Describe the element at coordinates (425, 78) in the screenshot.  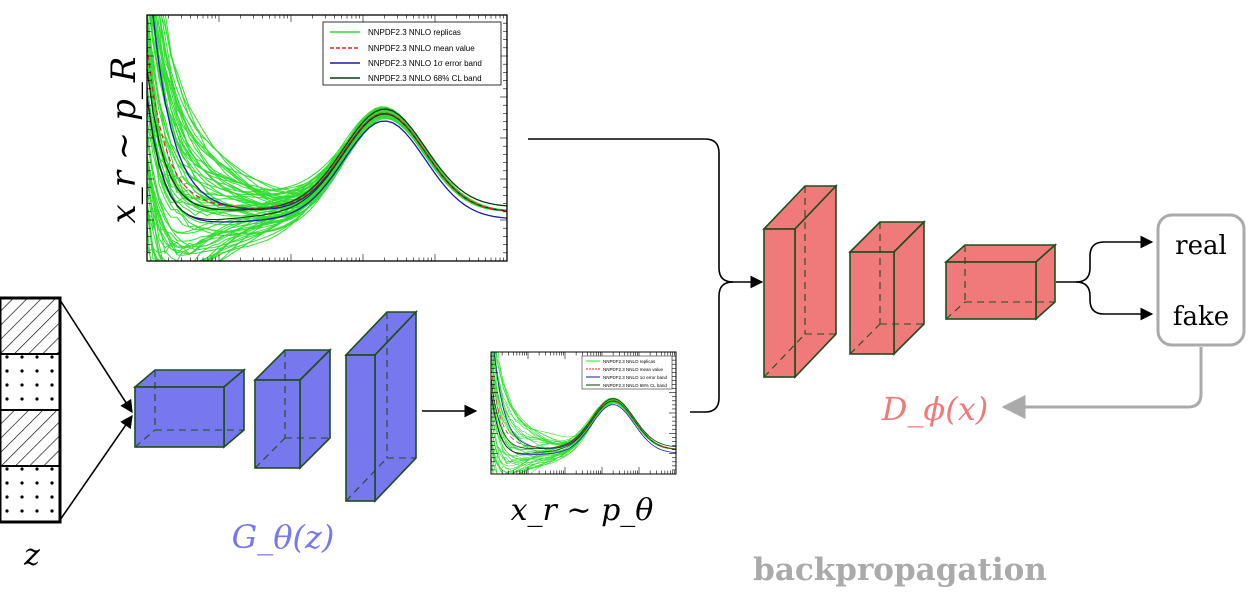
I see `legend-cl-band: NNPDF2.3 NNLO 68% CL band` at that location.